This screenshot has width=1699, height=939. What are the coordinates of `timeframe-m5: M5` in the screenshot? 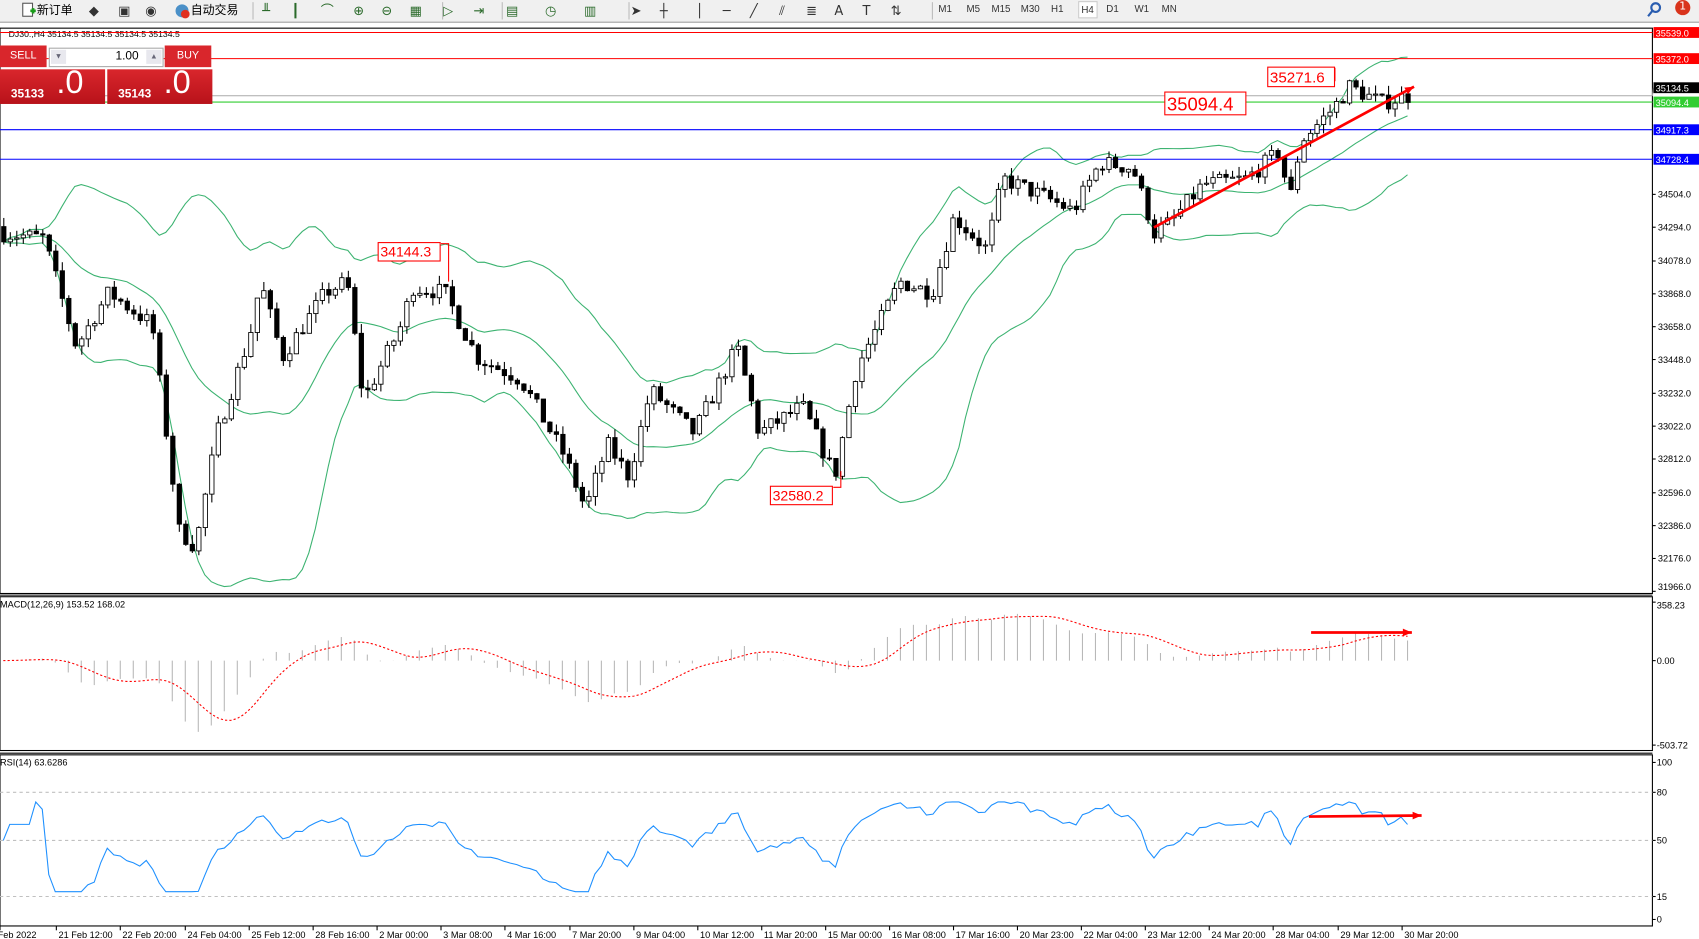 It's located at (973, 9).